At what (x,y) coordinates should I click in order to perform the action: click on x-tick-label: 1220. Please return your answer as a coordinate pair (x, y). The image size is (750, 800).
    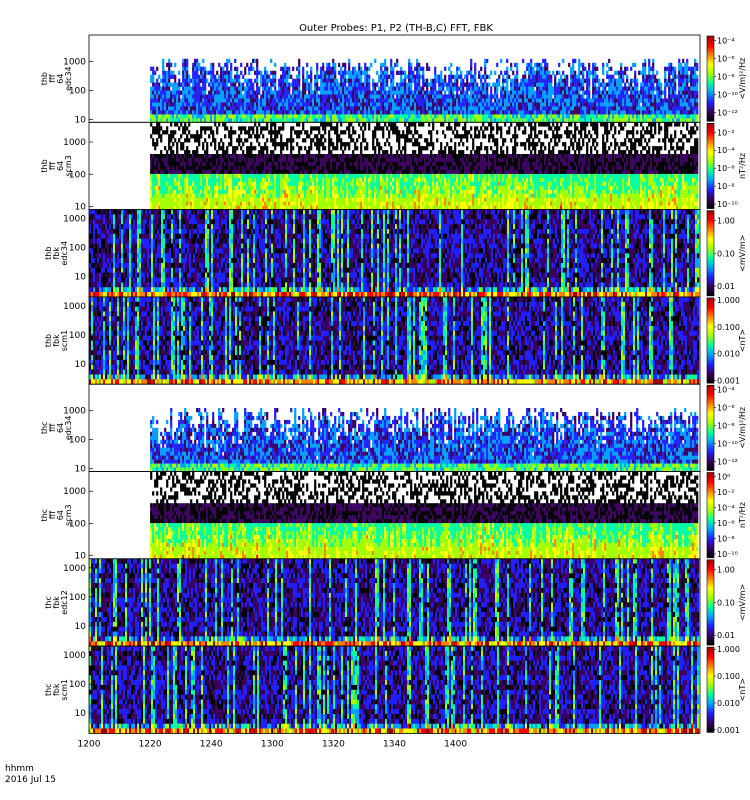
    Looking at the image, I should click on (150, 744).